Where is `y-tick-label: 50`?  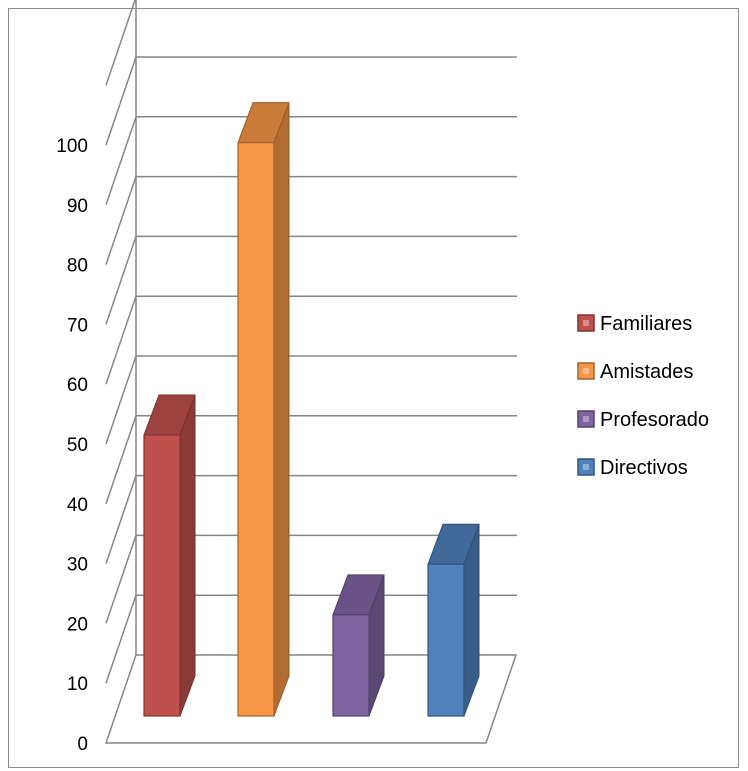 y-tick-label: 50 is located at coordinates (77, 445).